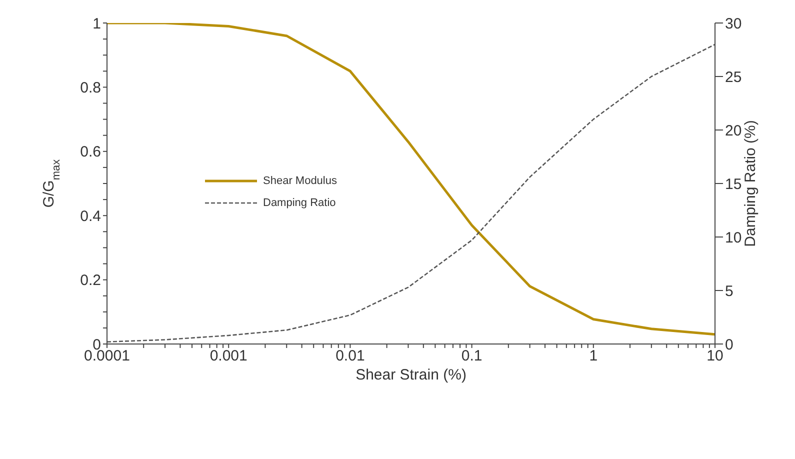 Image resolution: width=795 pixels, height=459 pixels. Describe the element at coordinates (90, 281) in the screenshot. I see `y-tick-label: 0.2` at that location.